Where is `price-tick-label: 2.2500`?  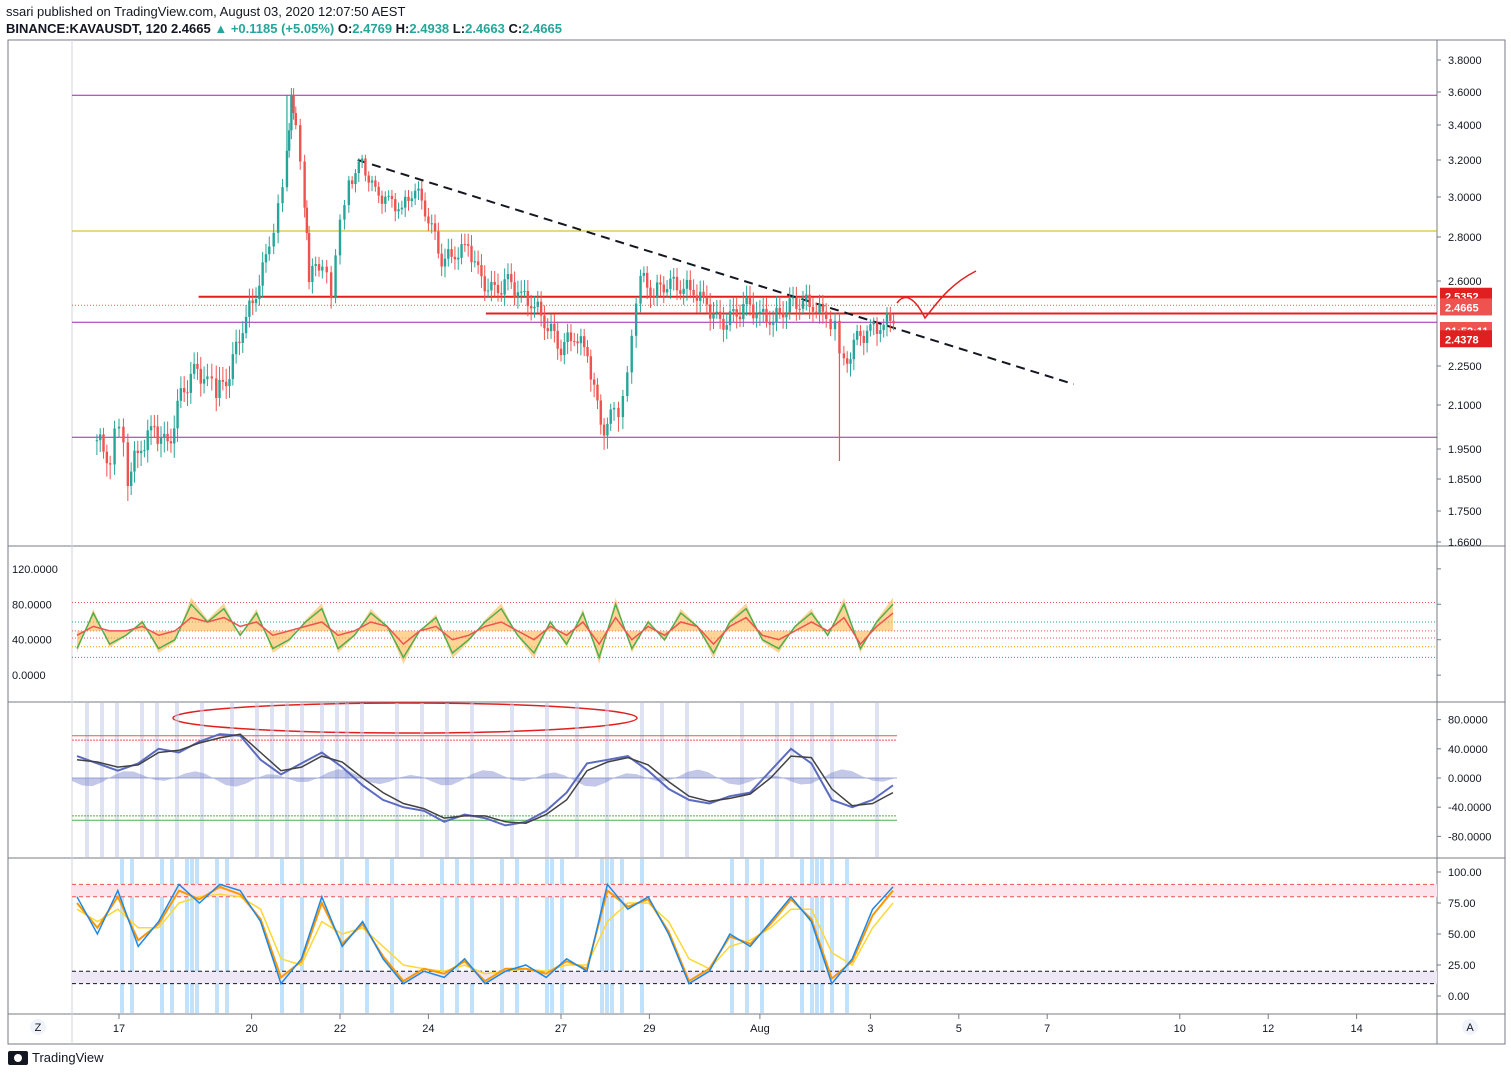 price-tick-label: 2.2500 is located at coordinates (1465, 367).